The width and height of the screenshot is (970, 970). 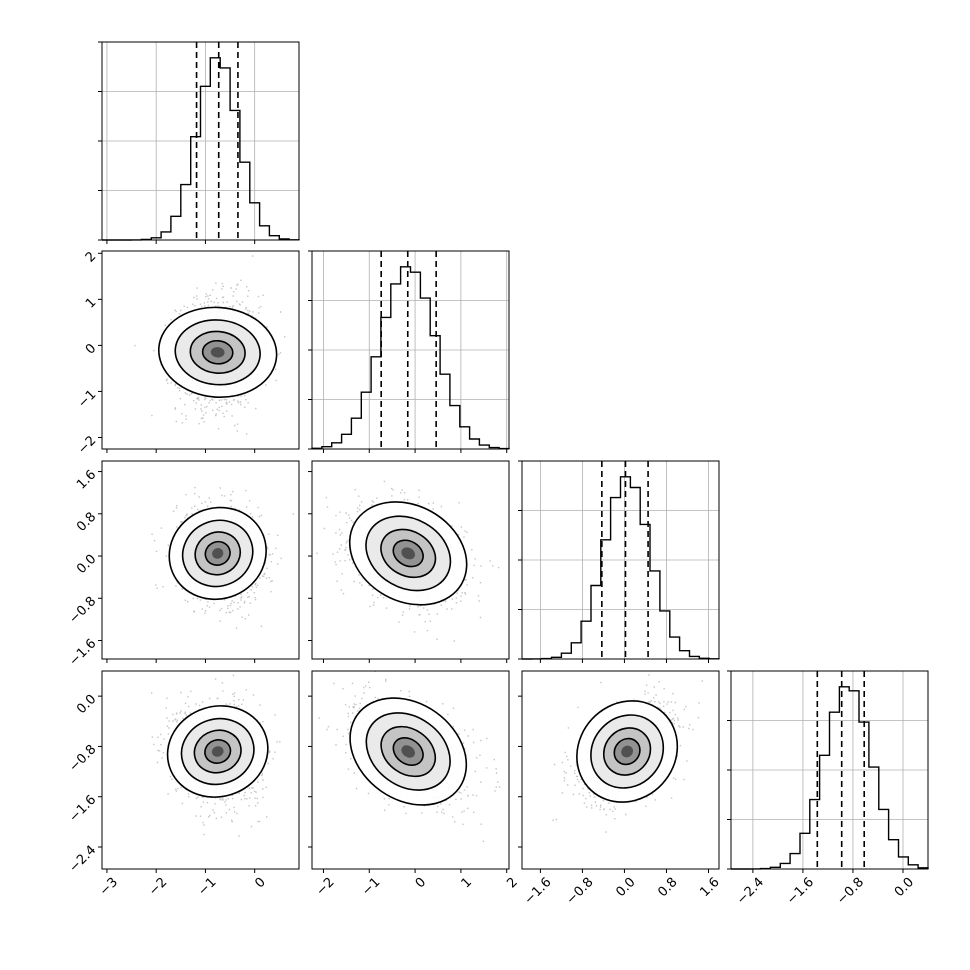 I want to click on y-tick-label-1-0: −2, so click(x=87, y=445).